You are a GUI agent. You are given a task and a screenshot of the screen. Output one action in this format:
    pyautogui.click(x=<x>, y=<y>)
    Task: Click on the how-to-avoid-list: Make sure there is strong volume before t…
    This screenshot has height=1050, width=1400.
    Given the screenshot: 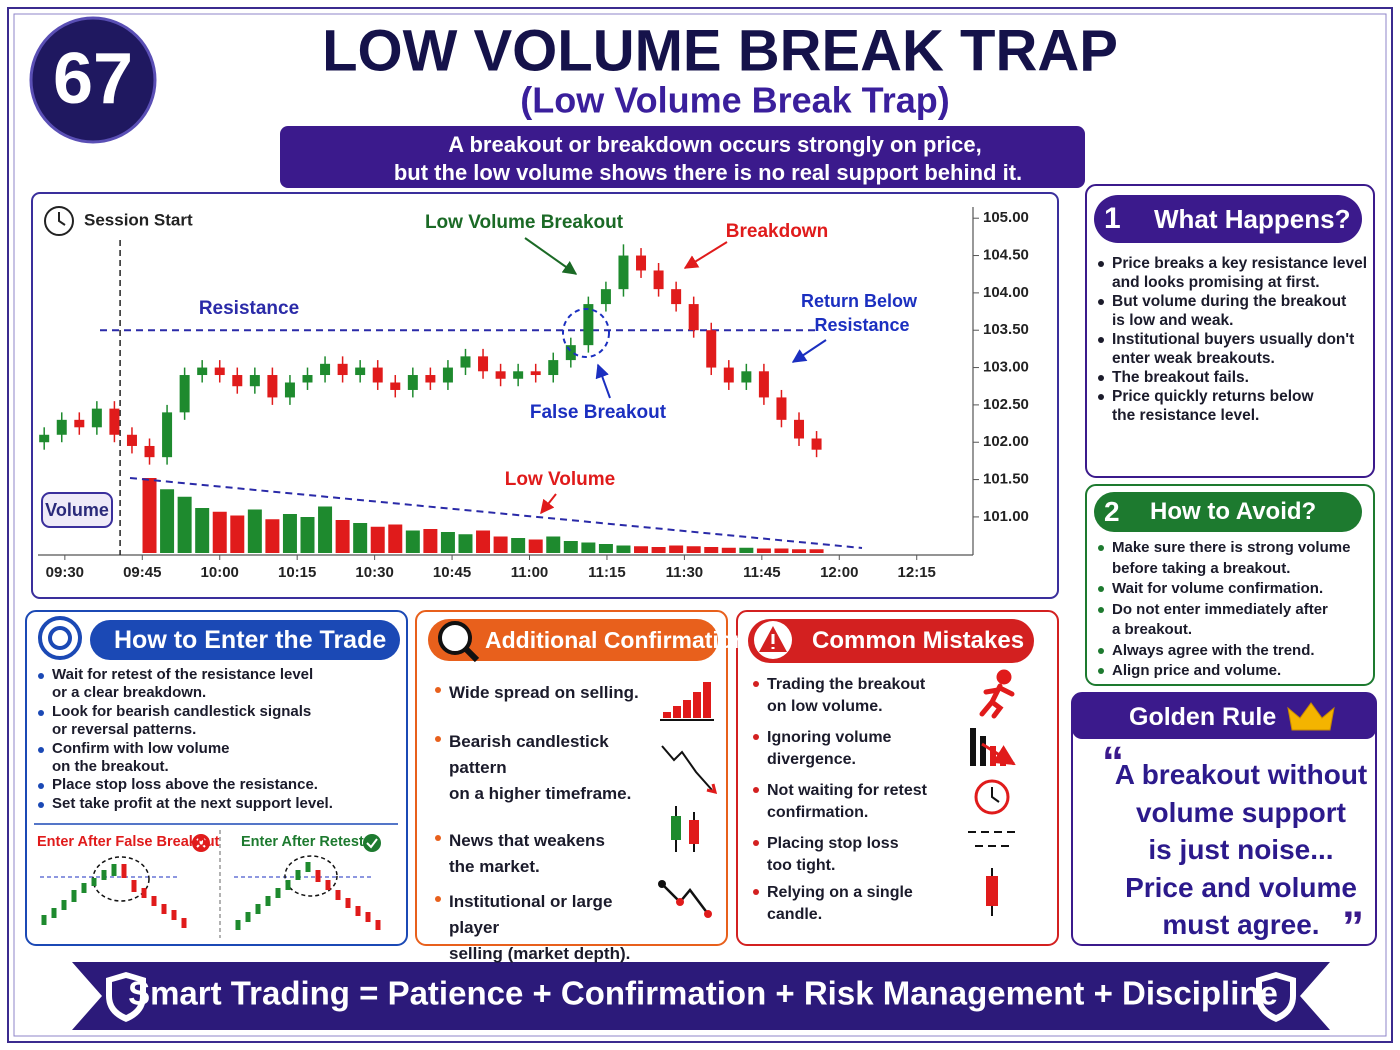 What is the action you would take?
    pyautogui.click(x=1232, y=610)
    